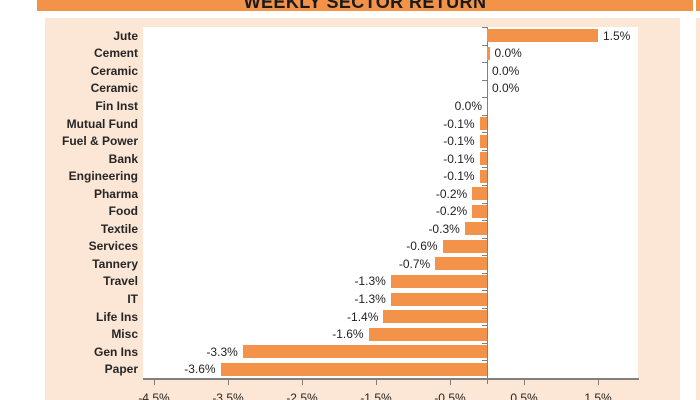 The image size is (700, 400). I want to click on category-label: Tannery, so click(115, 263).